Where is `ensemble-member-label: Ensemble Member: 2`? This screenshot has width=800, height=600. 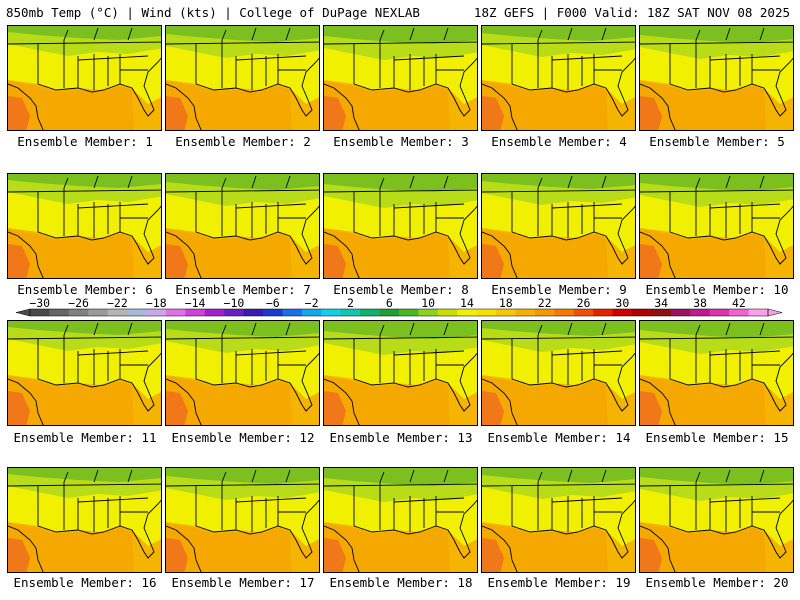
ensemble-member-label: Ensemble Member: 2 is located at coordinates (243, 141).